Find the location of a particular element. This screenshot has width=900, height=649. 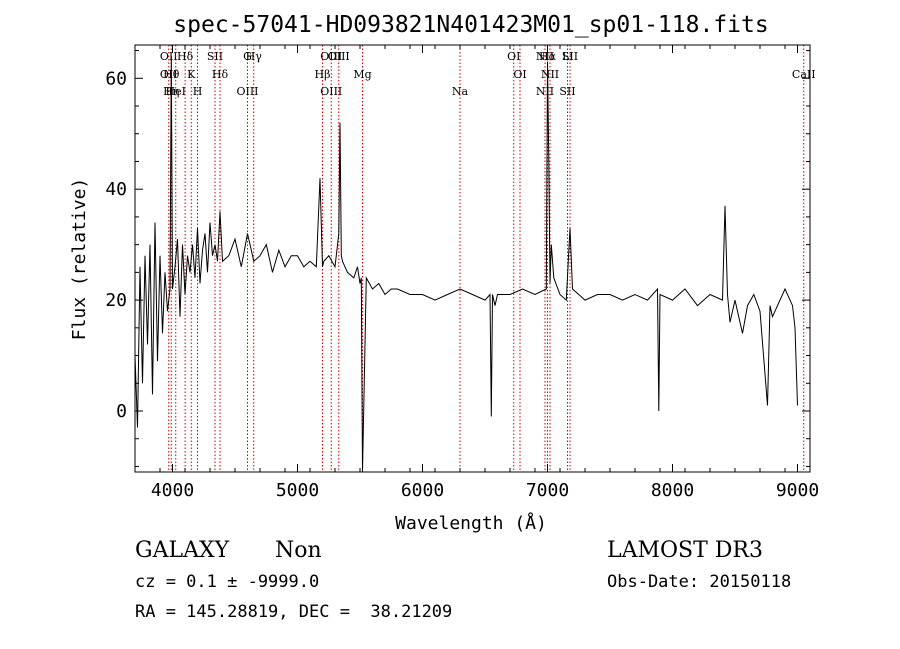

line-label: HeI is located at coordinates (176, 91).